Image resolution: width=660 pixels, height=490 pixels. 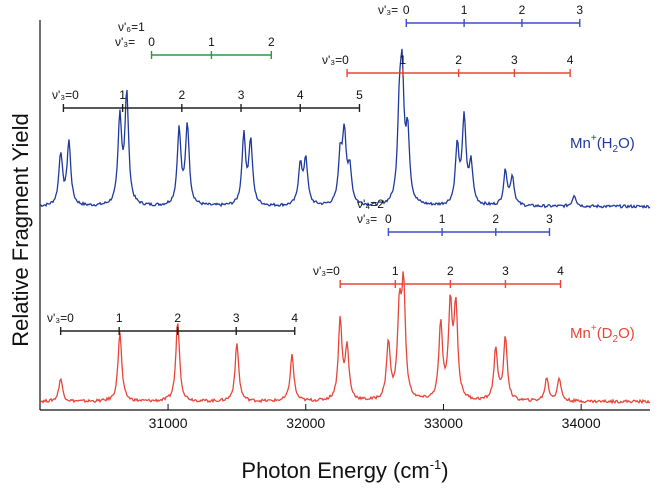 What do you see at coordinates (391, 1) in the screenshot?
I see `progression-1-label: ν'₄=2` at bounding box center [391, 1].